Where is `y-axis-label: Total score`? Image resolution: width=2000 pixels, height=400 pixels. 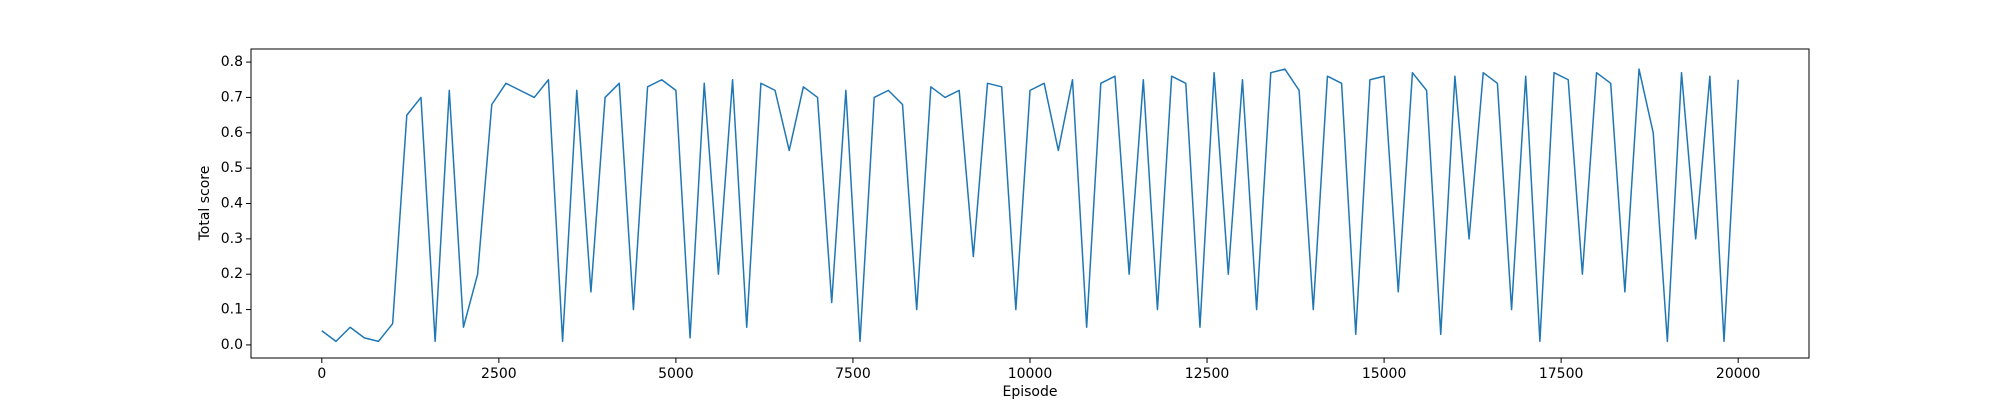
y-axis-label: Total score is located at coordinates (205, 204).